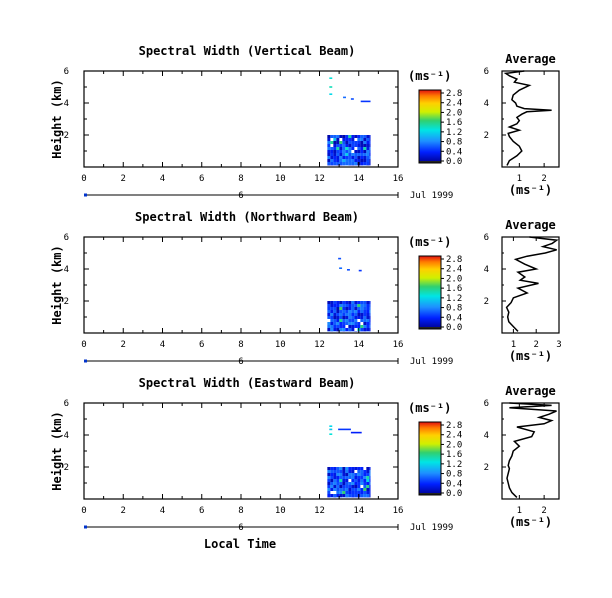  What do you see at coordinates (454, 318) in the screenshot?
I see `colorbar-tick-label: 0.4` at bounding box center [454, 318].